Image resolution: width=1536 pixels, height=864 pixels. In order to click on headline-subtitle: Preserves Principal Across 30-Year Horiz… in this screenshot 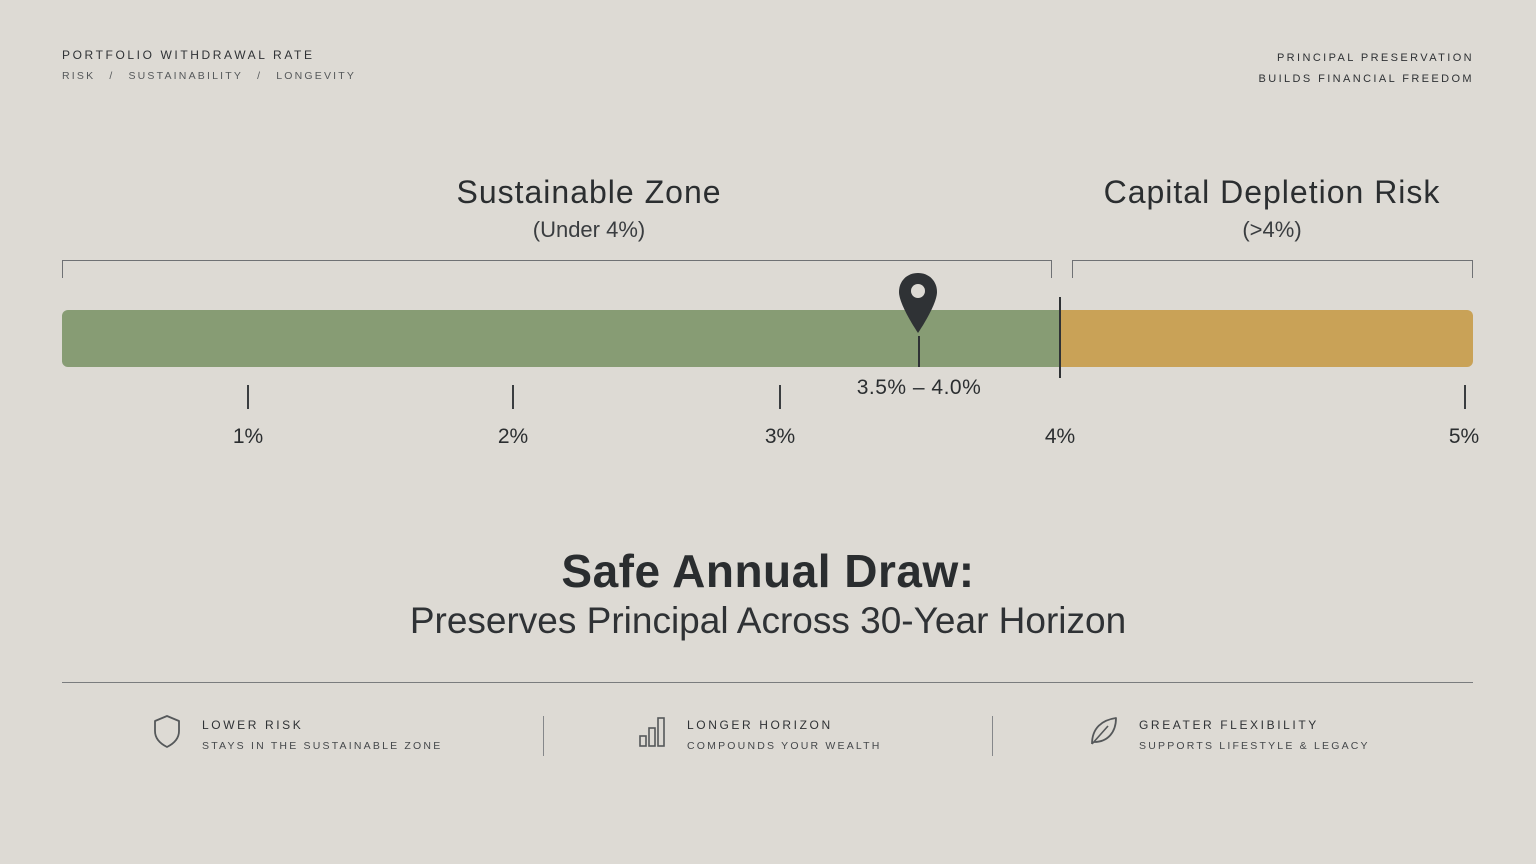, I will do `click(768, 620)`.